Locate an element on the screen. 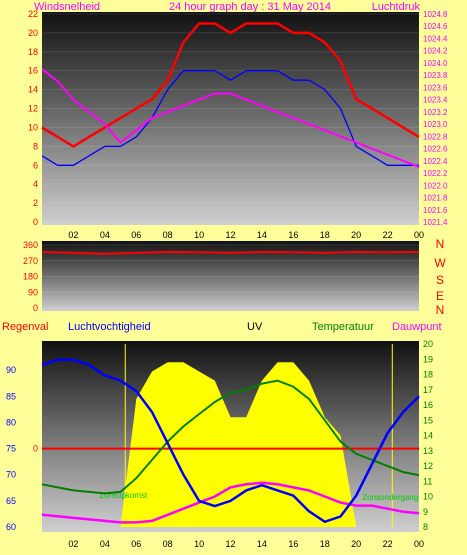 Image resolution: width=467 pixels, height=555 pixels. temperature-tick-label: 18 is located at coordinates (428, 375).